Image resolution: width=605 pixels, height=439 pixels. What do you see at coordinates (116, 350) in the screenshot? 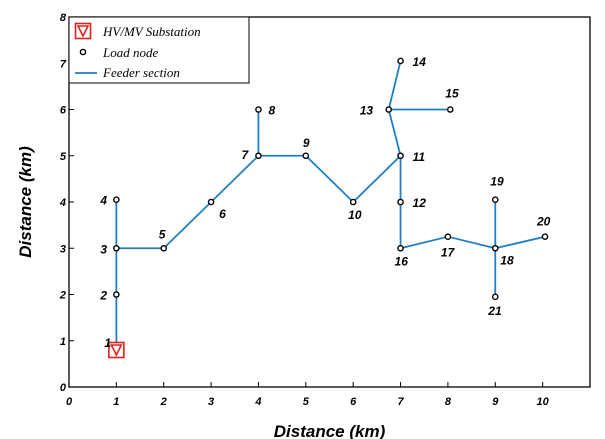
I see `substation-marker` at bounding box center [116, 350].